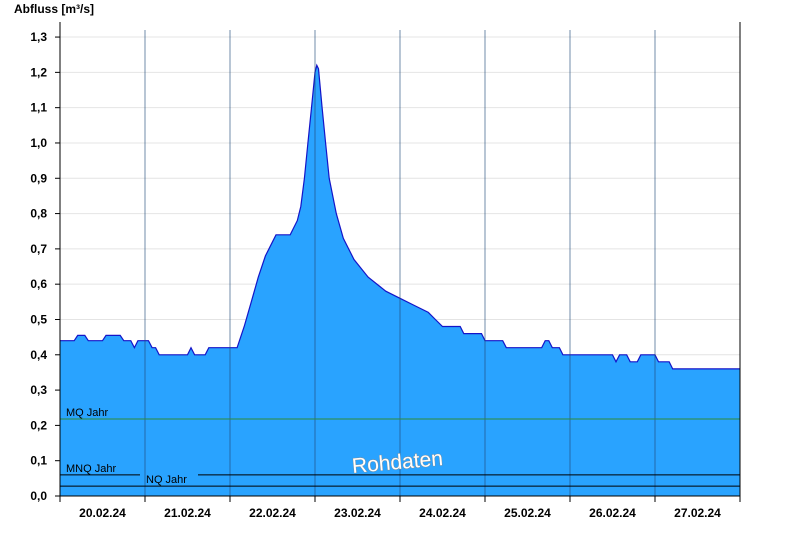 This screenshot has height=550, width=800. I want to click on reference-line-label: MQ Jahr, so click(87, 413).